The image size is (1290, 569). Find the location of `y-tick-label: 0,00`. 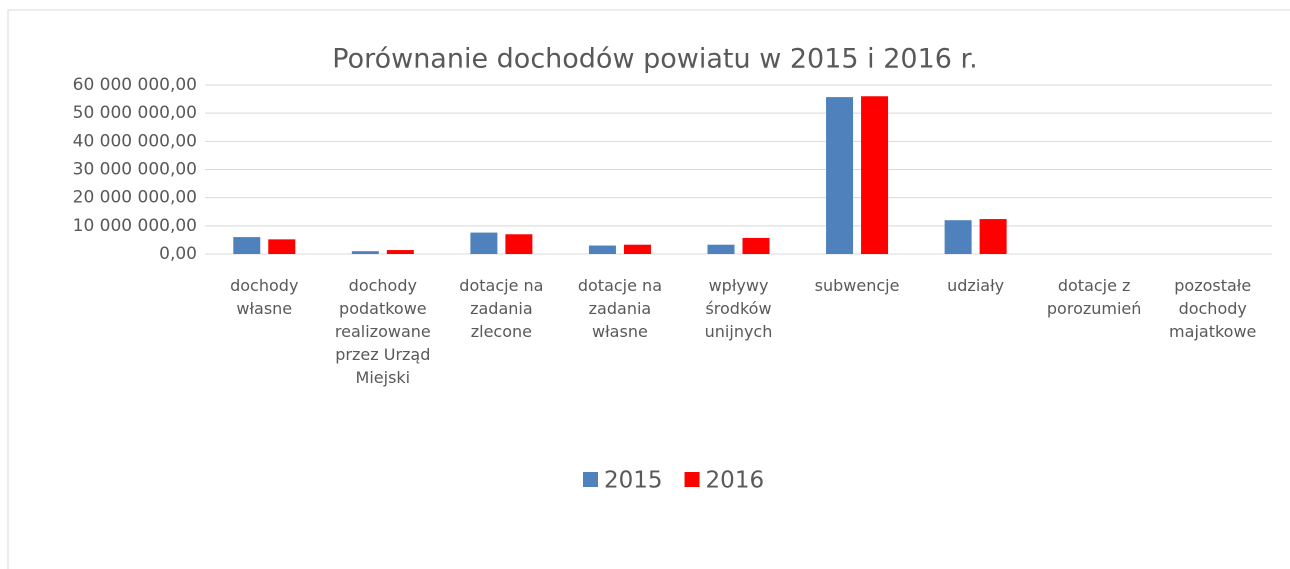

y-tick-label: 0,00 is located at coordinates (178, 254).